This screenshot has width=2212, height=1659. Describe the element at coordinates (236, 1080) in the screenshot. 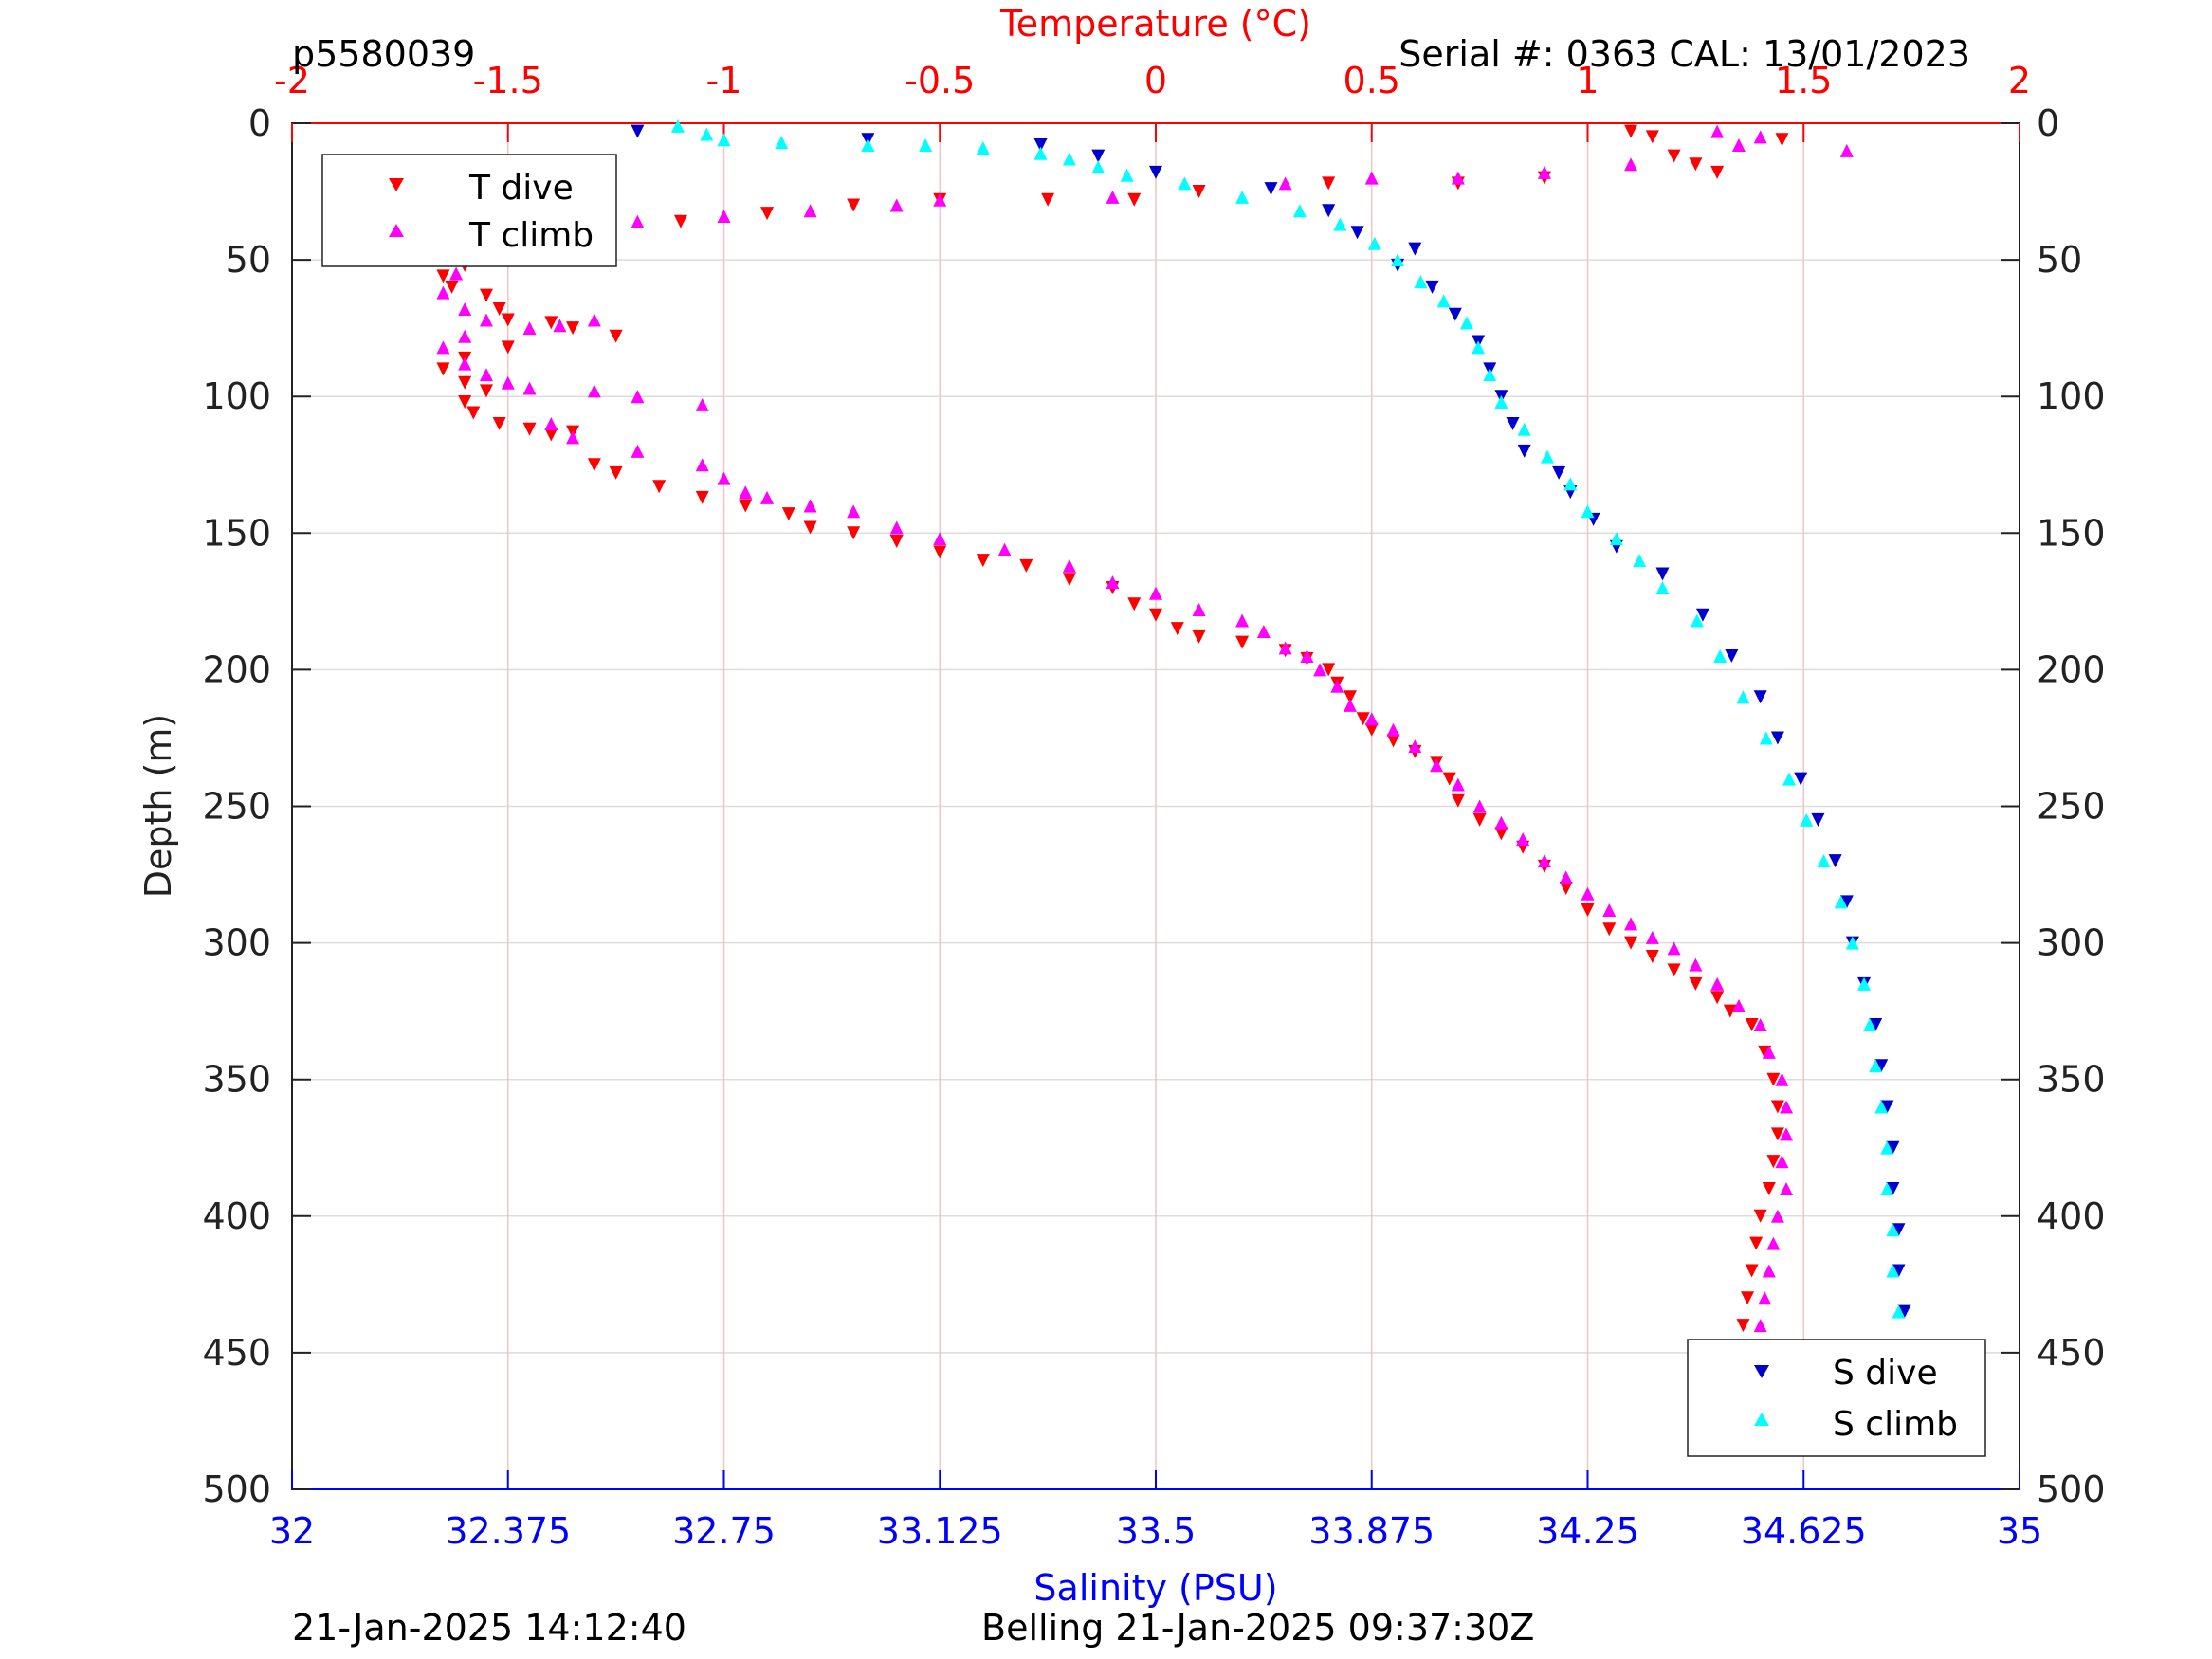

I see `depth-tick-label-left: 350` at that location.